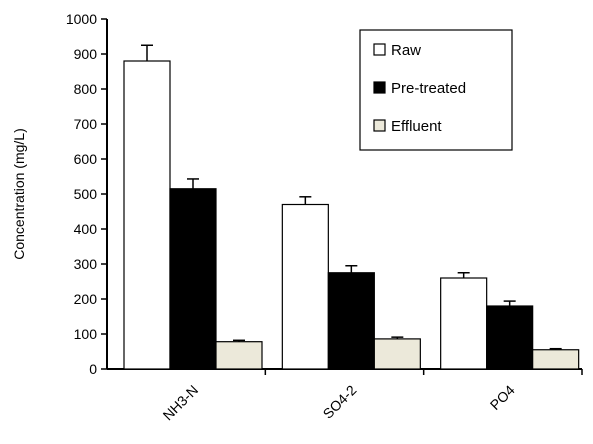 Image resolution: width=593 pixels, height=444 pixels. I want to click on x-tick-label: SO4-2, so click(340, 402).